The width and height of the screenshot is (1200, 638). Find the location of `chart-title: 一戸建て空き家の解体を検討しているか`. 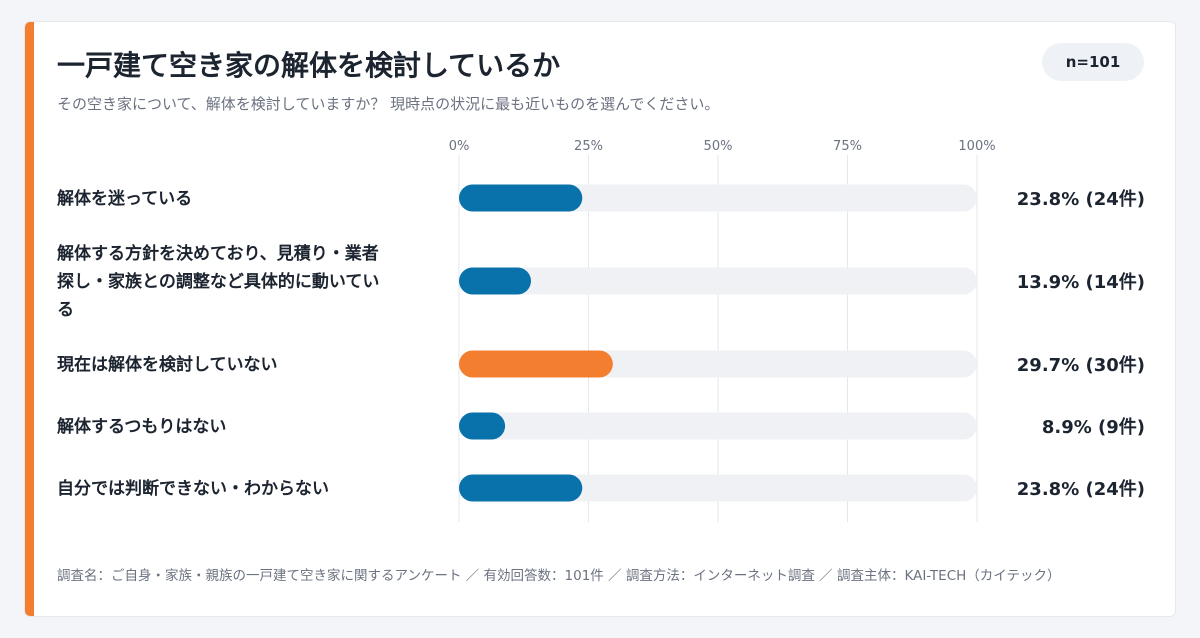

chart-title: 一戸建て空き家の解体を検討しているか is located at coordinates (309, 65).